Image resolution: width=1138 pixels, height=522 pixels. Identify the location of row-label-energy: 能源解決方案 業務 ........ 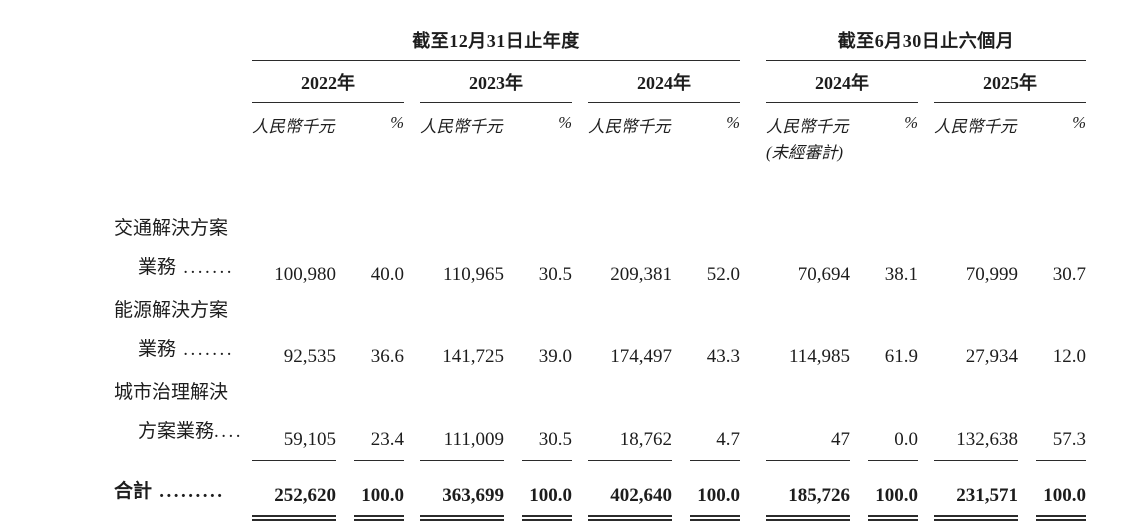
(183, 332).